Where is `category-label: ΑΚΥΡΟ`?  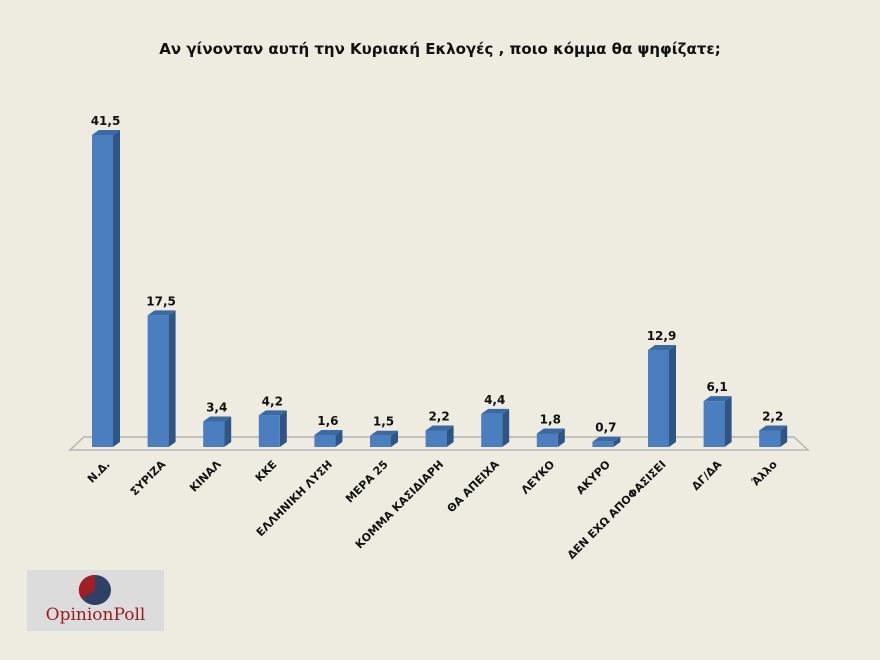
category-label: ΑΚΥΡΟ is located at coordinates (593, 477).